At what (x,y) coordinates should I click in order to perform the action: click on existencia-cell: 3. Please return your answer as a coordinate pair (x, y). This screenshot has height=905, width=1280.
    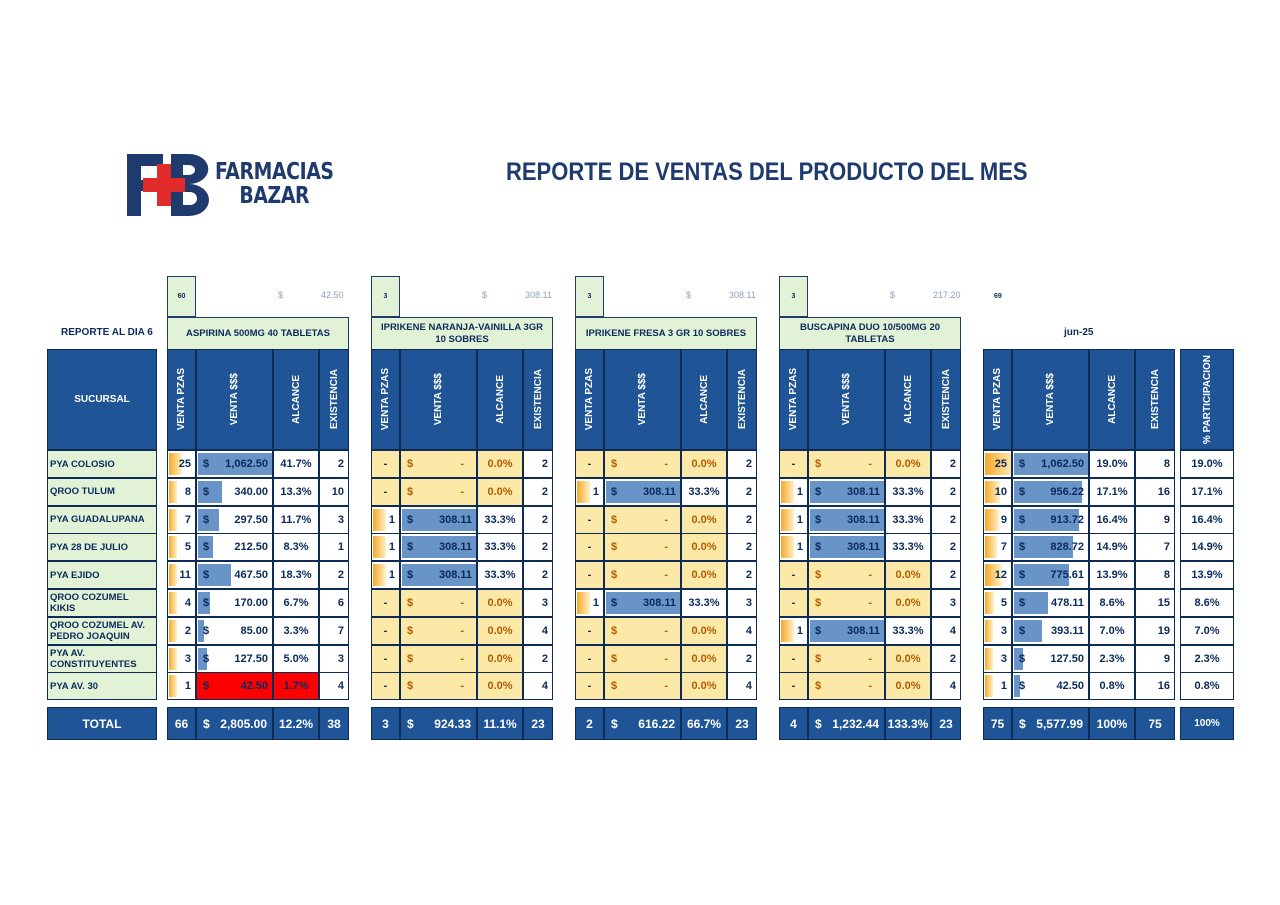
    Looking at the image, I should click on (538, 603).